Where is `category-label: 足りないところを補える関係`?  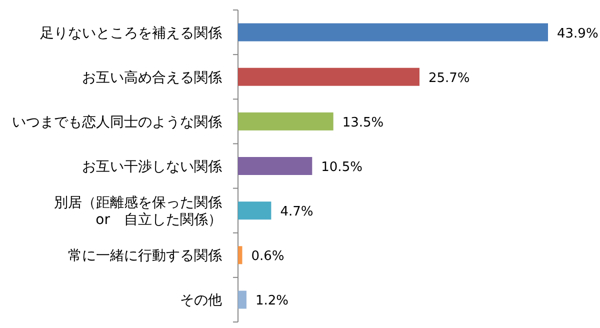 category-label: 足りないところを補える関係 is located at coordinates (131, 33).